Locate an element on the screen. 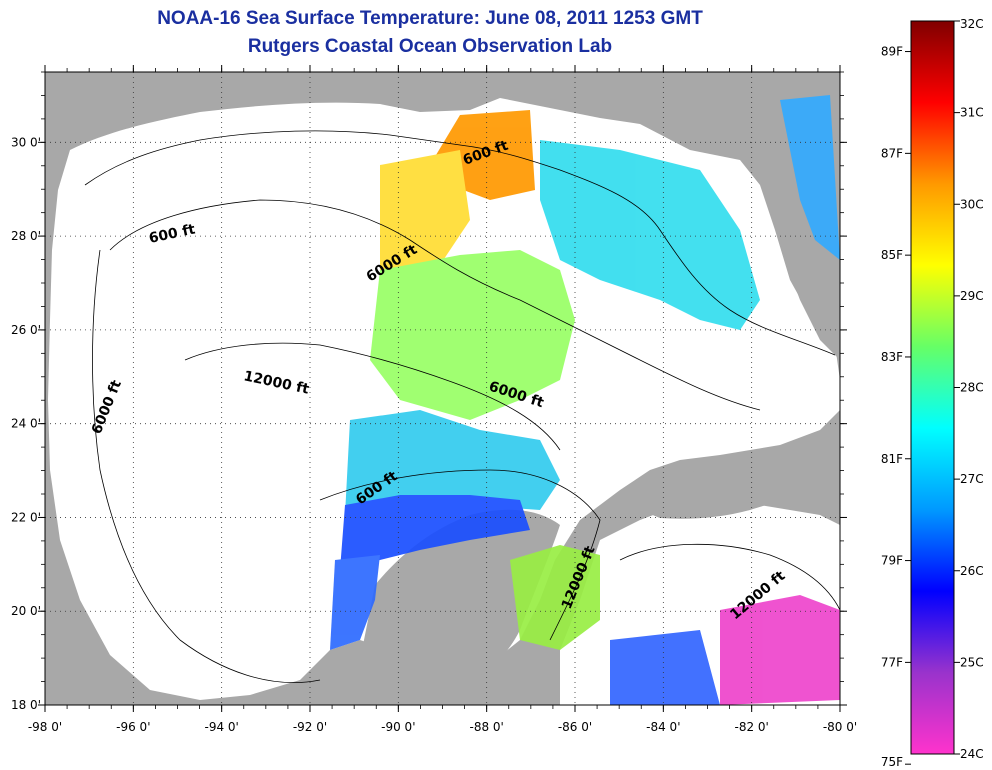  lon-tick-label: -84 0' is located at coordinates (663, 727).